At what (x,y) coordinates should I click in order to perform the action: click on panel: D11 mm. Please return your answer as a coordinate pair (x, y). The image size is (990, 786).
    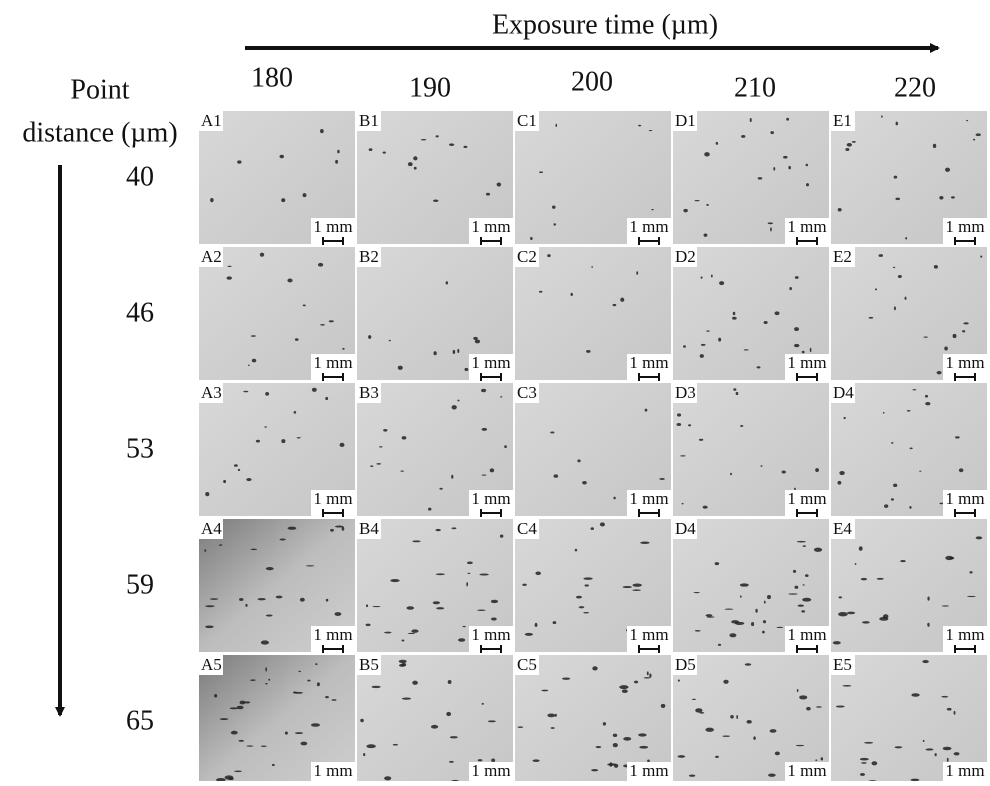
    Looking at the image, I should click on (751, 178).